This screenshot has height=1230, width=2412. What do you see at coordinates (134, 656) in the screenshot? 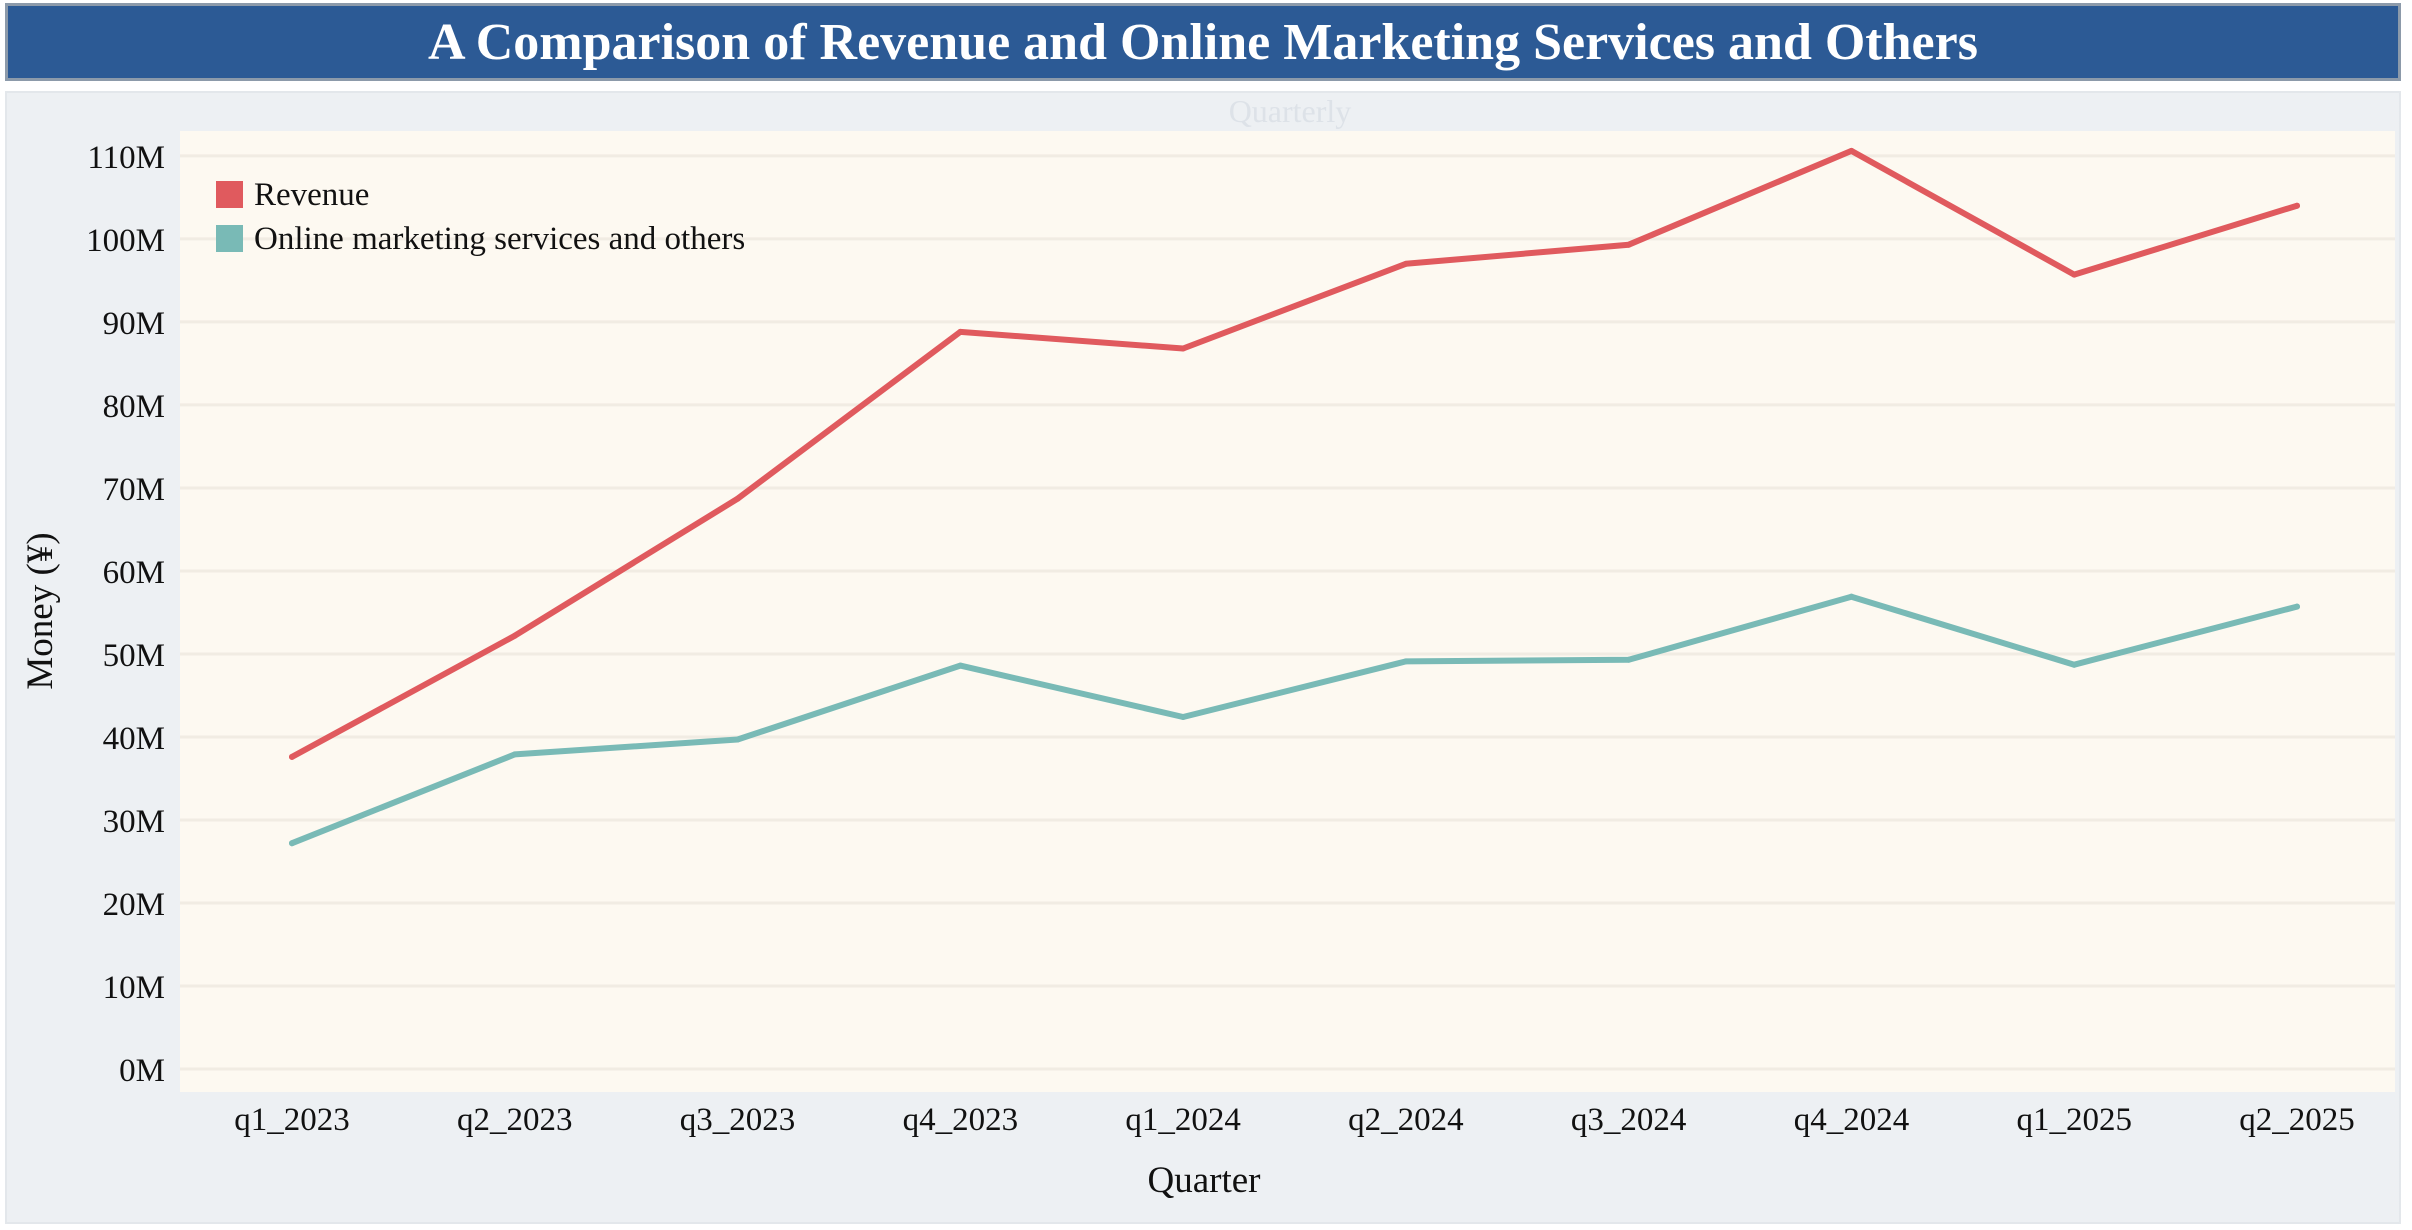
I see `y-tick-label: 50M` at bounding box center [134, 656].